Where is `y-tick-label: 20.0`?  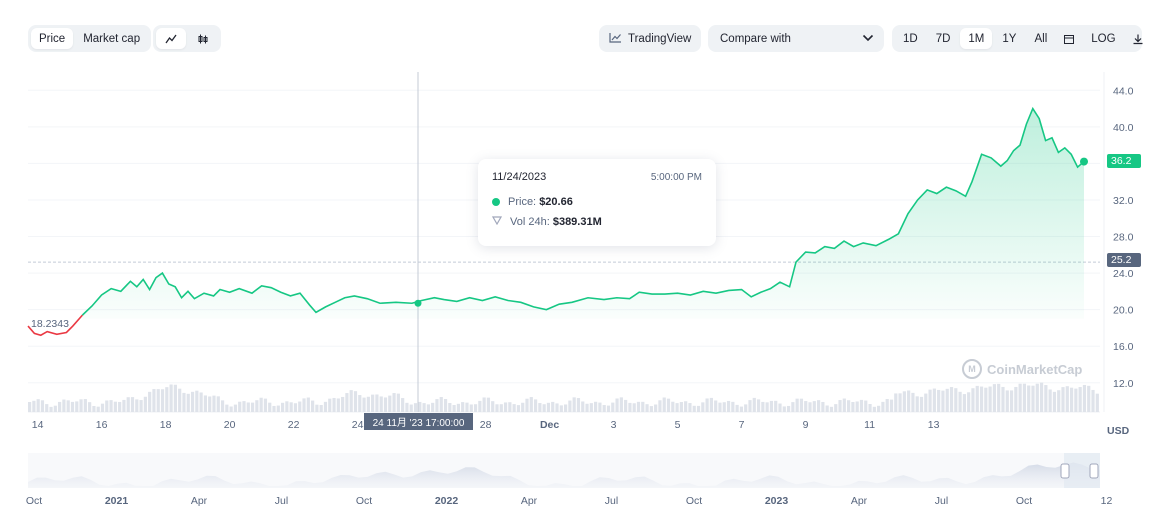 y-tick-label: 20.0 is located at coordinates (1123, 311).